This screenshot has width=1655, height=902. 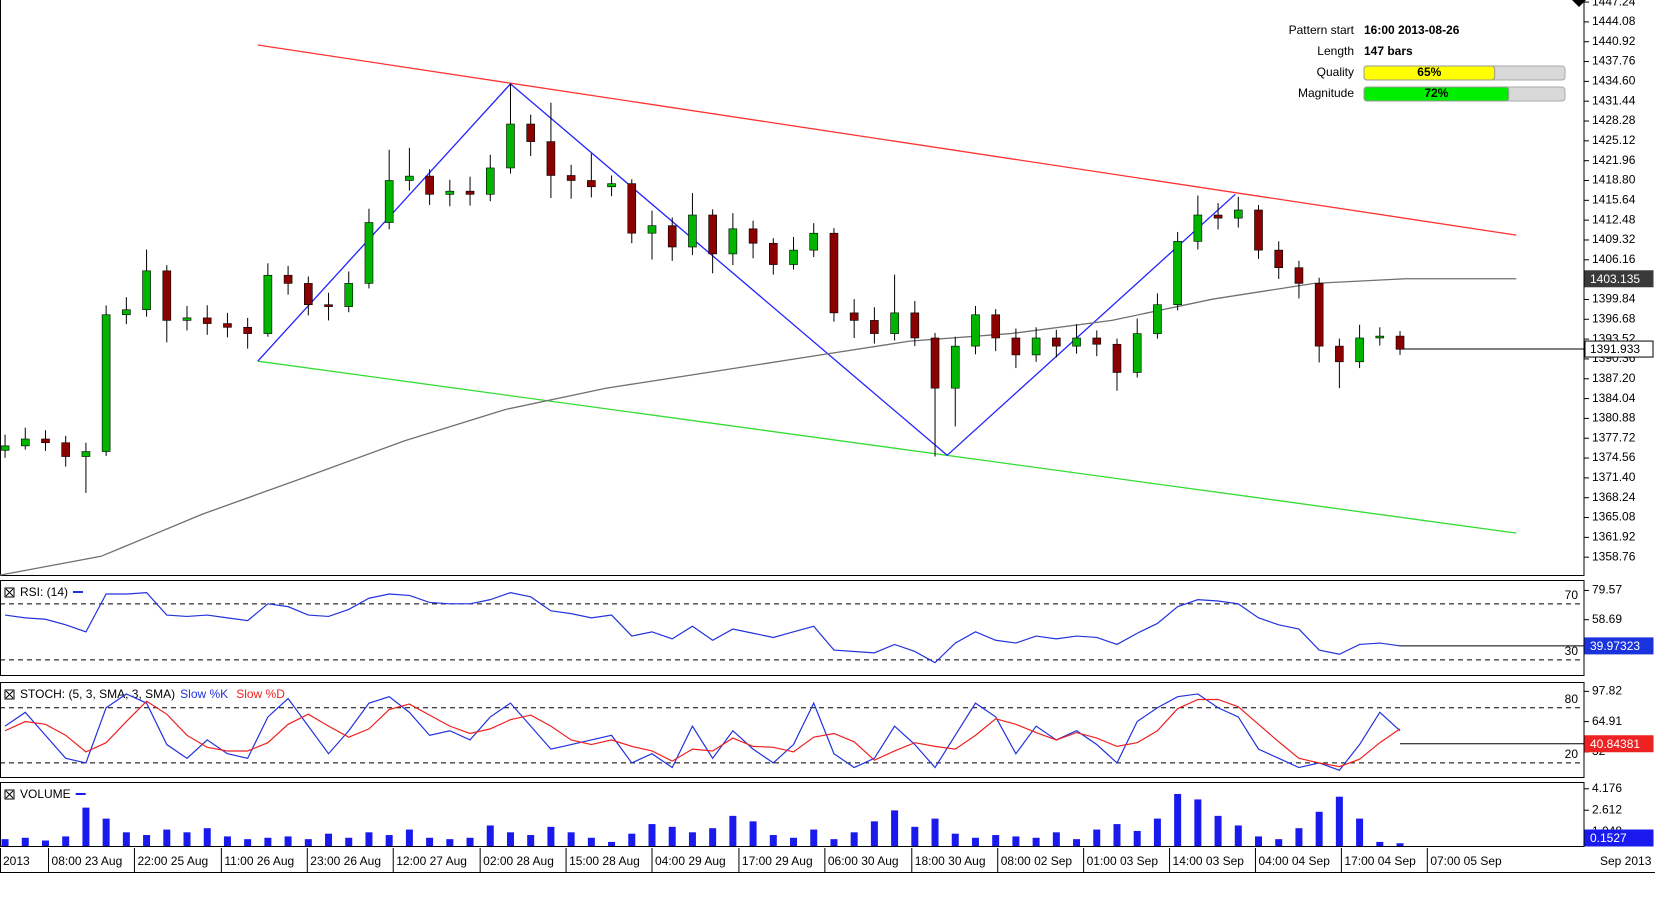 I want to click on level-label: 70, so click(x=1572, y=595).